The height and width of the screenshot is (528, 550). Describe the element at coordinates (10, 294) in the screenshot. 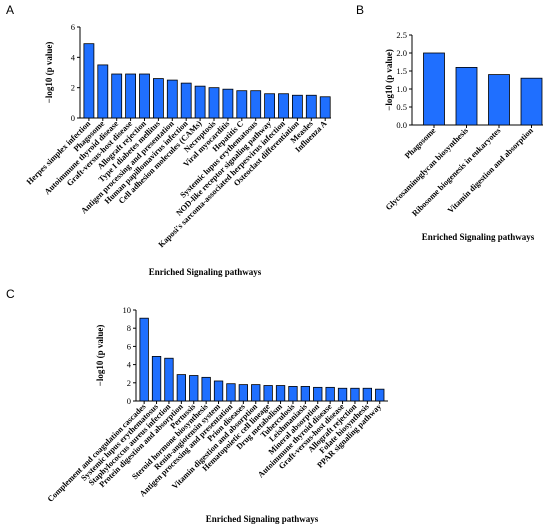

I see `panel-letter-c: C` at that location.